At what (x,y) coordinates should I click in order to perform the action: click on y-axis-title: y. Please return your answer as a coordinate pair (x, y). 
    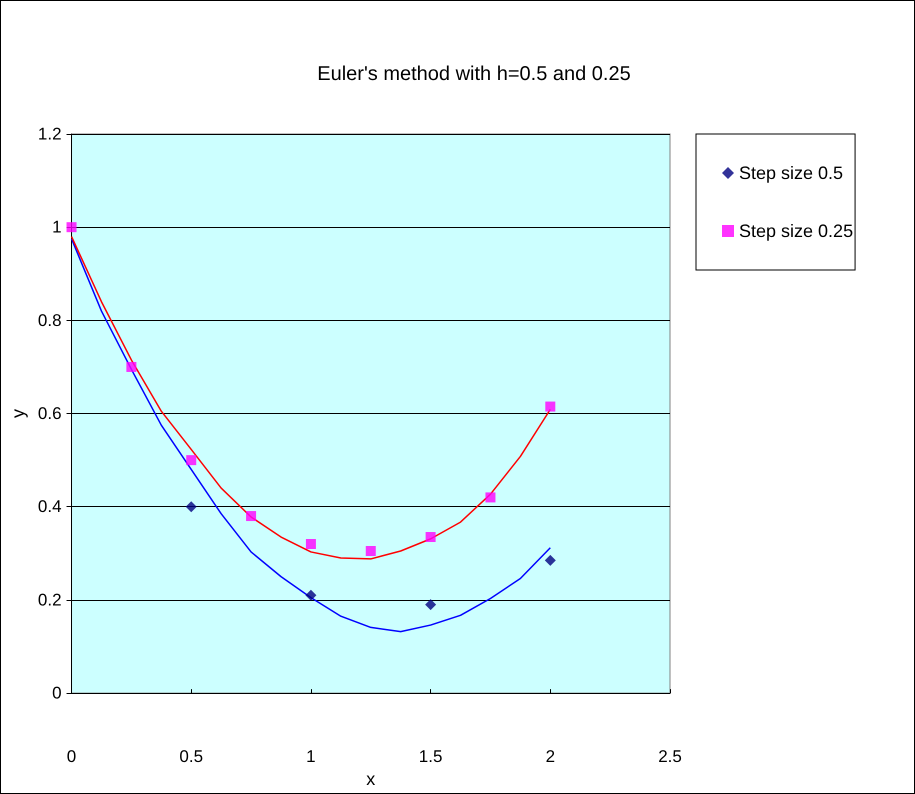
    Looking at the image, I should click on (18, 413).